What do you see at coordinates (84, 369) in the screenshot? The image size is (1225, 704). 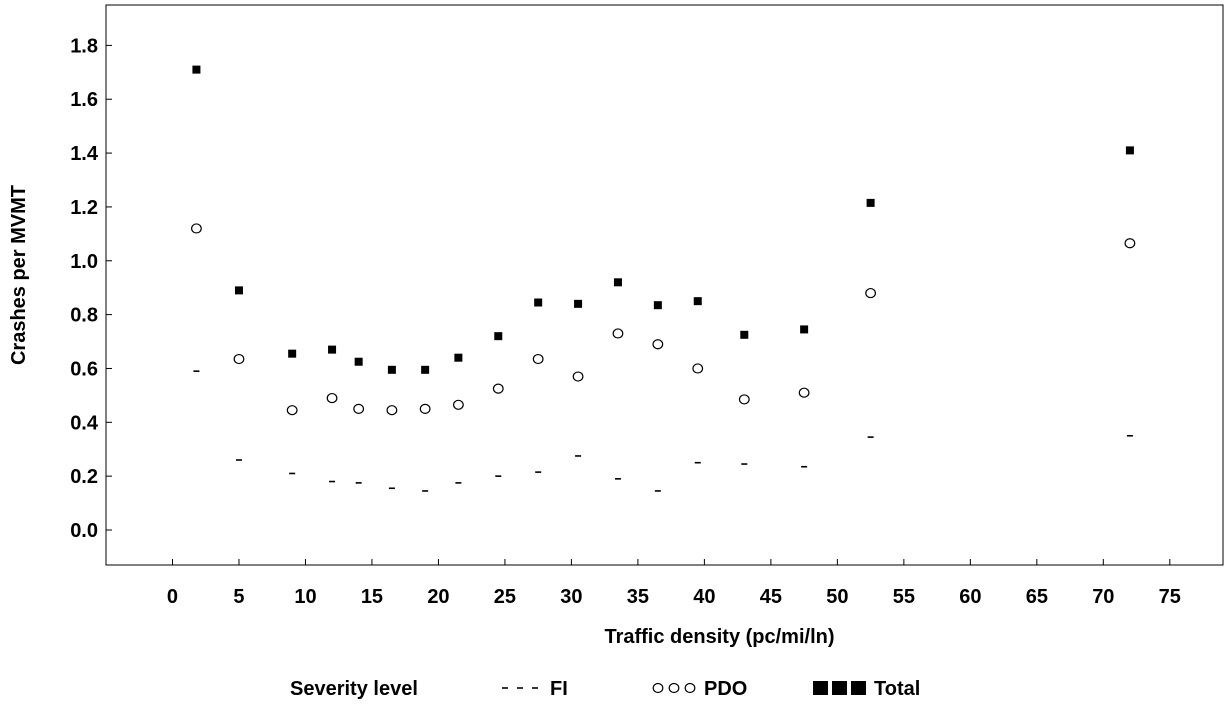 I see `y-tick-label: 0.6` at bounding box center [84, 369].